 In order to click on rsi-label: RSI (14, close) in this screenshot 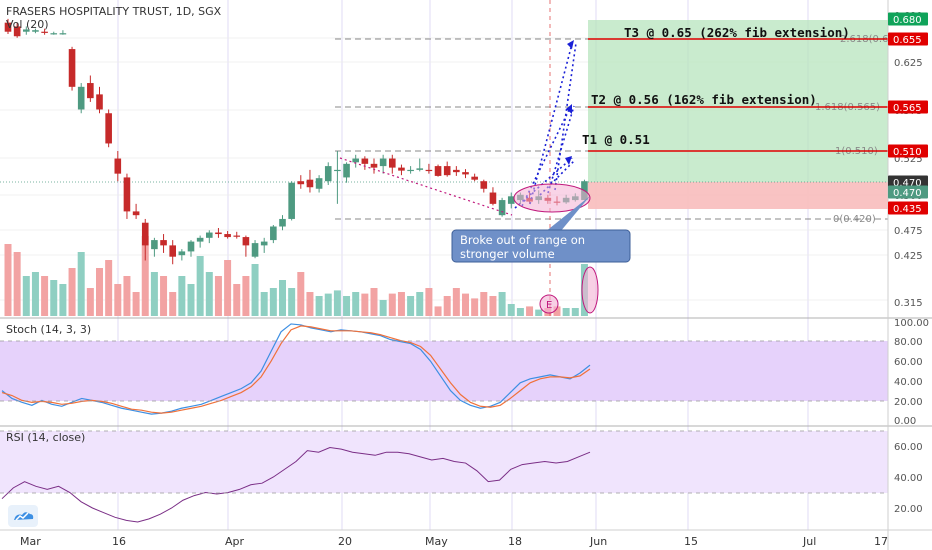, I will do `click(45, 437)`.